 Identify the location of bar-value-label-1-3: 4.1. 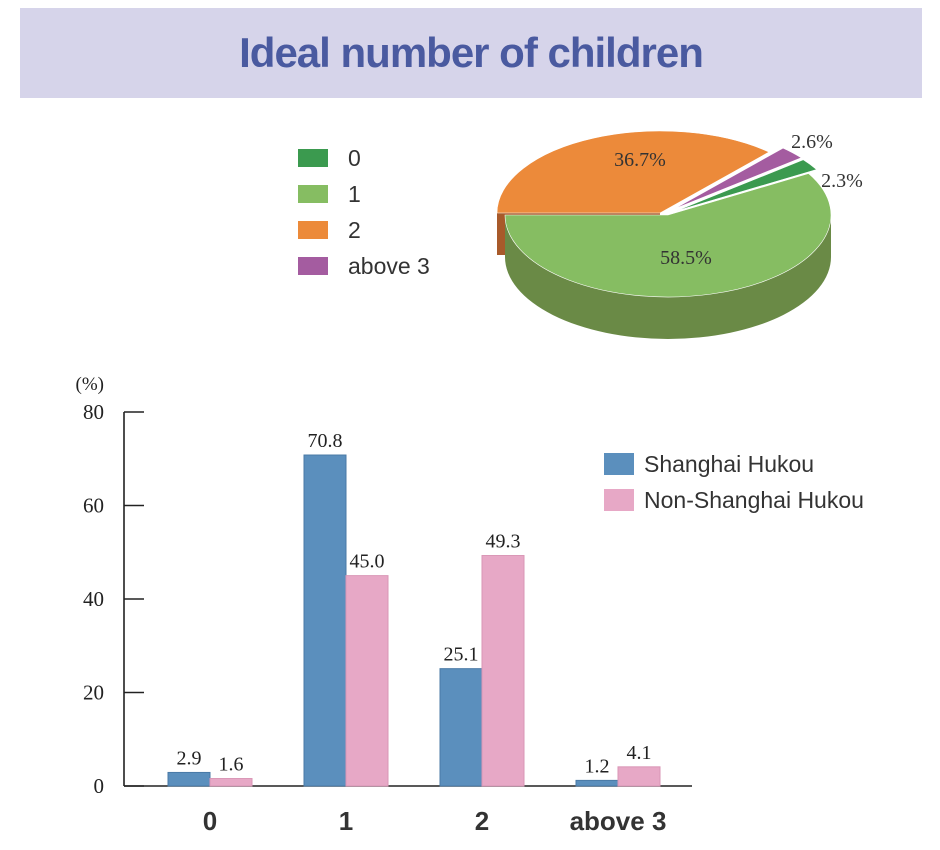
(639, 753).